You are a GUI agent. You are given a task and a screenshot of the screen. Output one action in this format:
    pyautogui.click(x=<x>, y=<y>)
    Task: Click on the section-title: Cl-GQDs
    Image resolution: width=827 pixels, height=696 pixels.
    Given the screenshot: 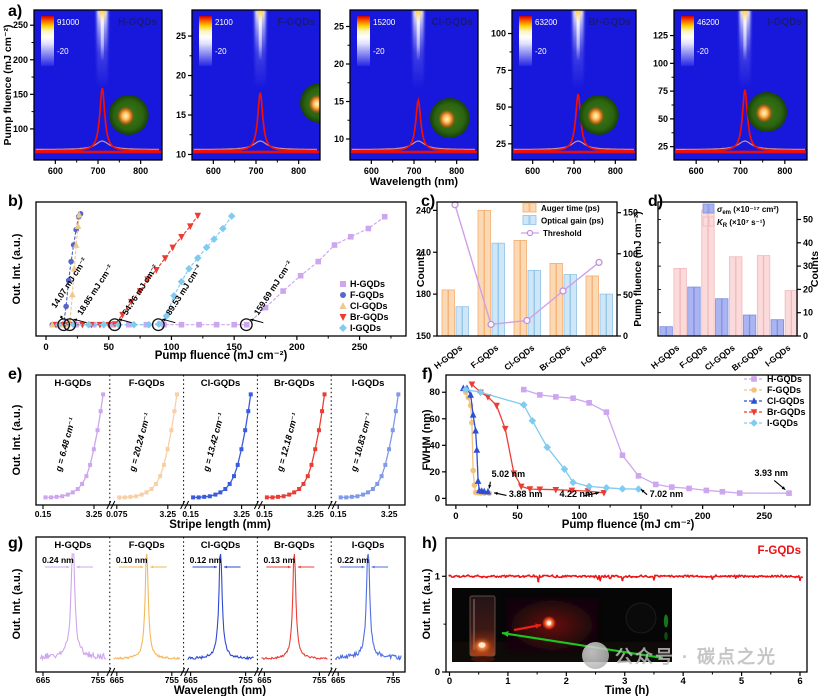 What is the action you would take?
    pyautogui.click(x=221, y=383)
    